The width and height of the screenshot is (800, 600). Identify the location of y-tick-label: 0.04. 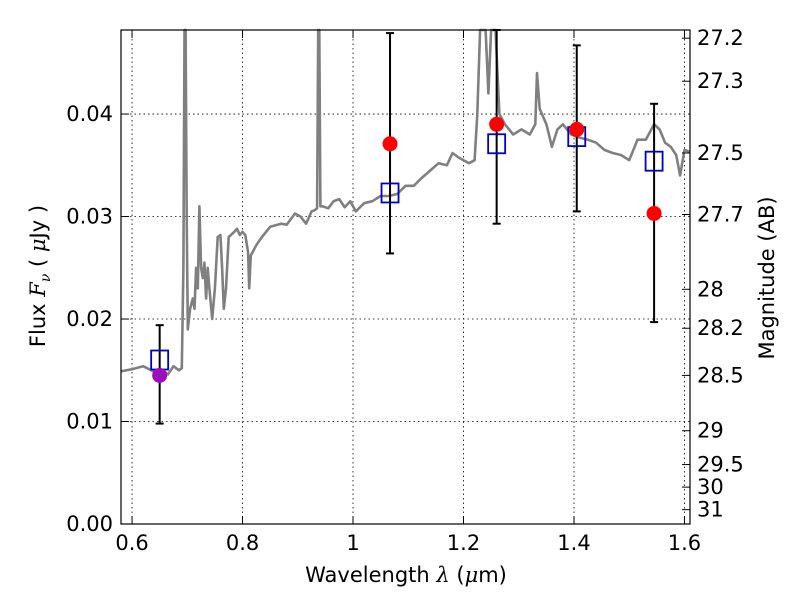
(89, 114).